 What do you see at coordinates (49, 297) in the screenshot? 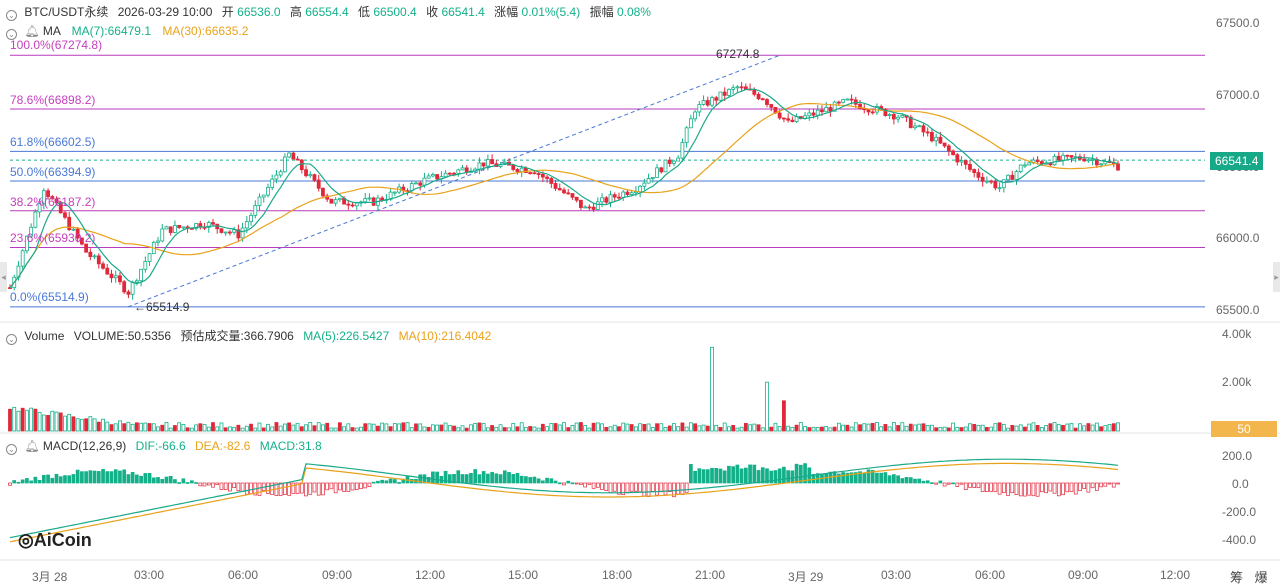
I see `fib-label-0: 0.0%(65514.9)` at bounding box center [49, 297].